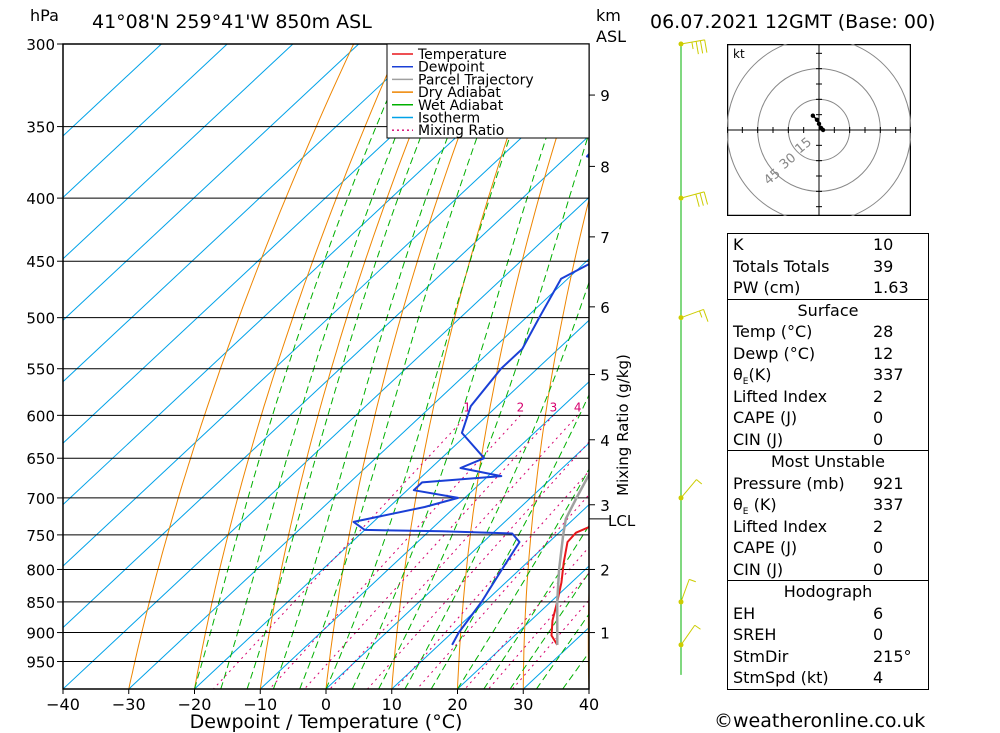 Image resolution: width=1000 pixels, height=733 pixels. What do you see at coordinates (888, 483) in the screenshot?
I see `mu-pressure-value: 921` at bounding box center [888, 483].